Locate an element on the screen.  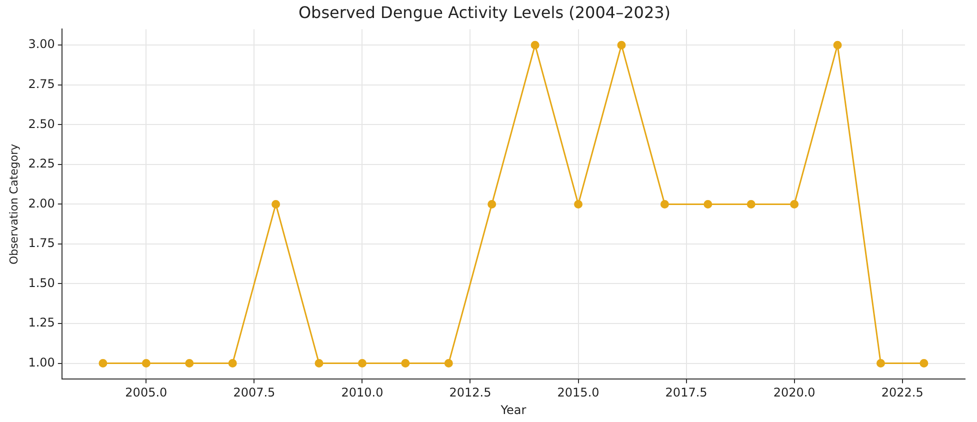
y-tick-label: 2.00 is located at coordinates (41, 203).